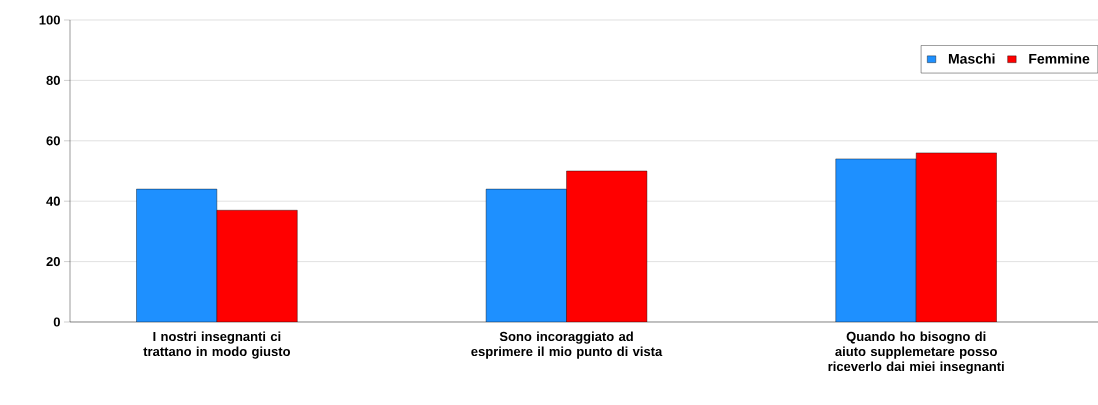 This screenshot has width=1098, height=405. Describe the element at coordinates (53, 262) in the screenshot. I see `y-tick-label: 20` at that location.